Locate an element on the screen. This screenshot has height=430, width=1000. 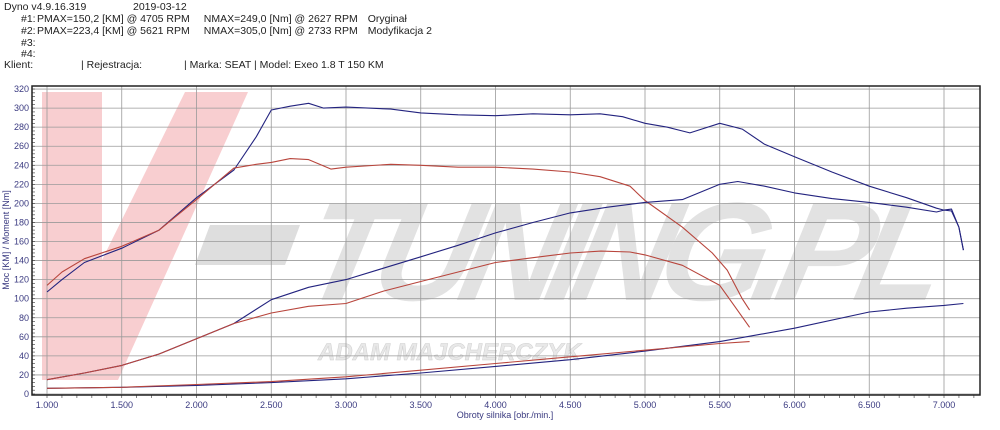
watermark-owner: ADAM MAJCHERCZYK is located at coordinates (449, 352).